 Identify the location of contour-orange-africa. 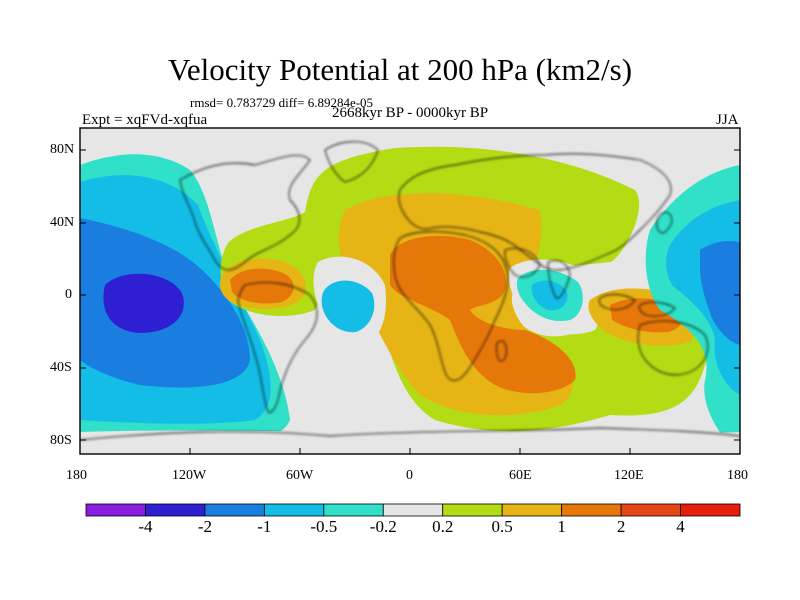
(483, 314).